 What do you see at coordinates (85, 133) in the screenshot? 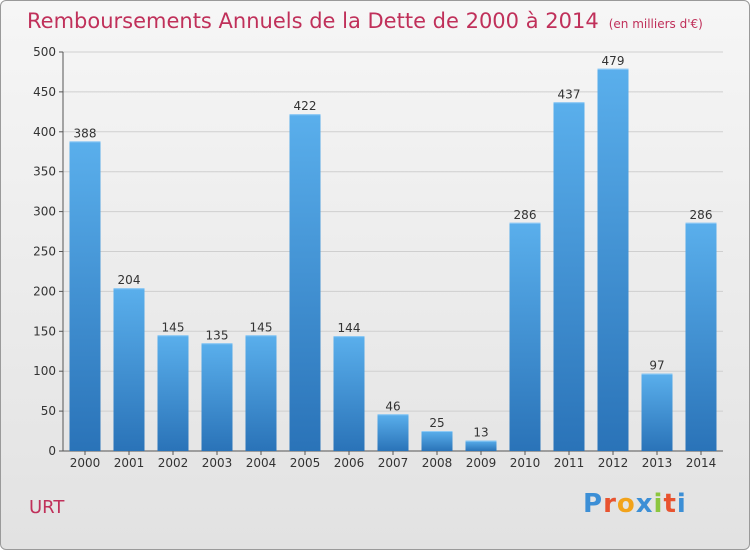
I see `bar-value-label: 388` at bounding box center [85, 133].